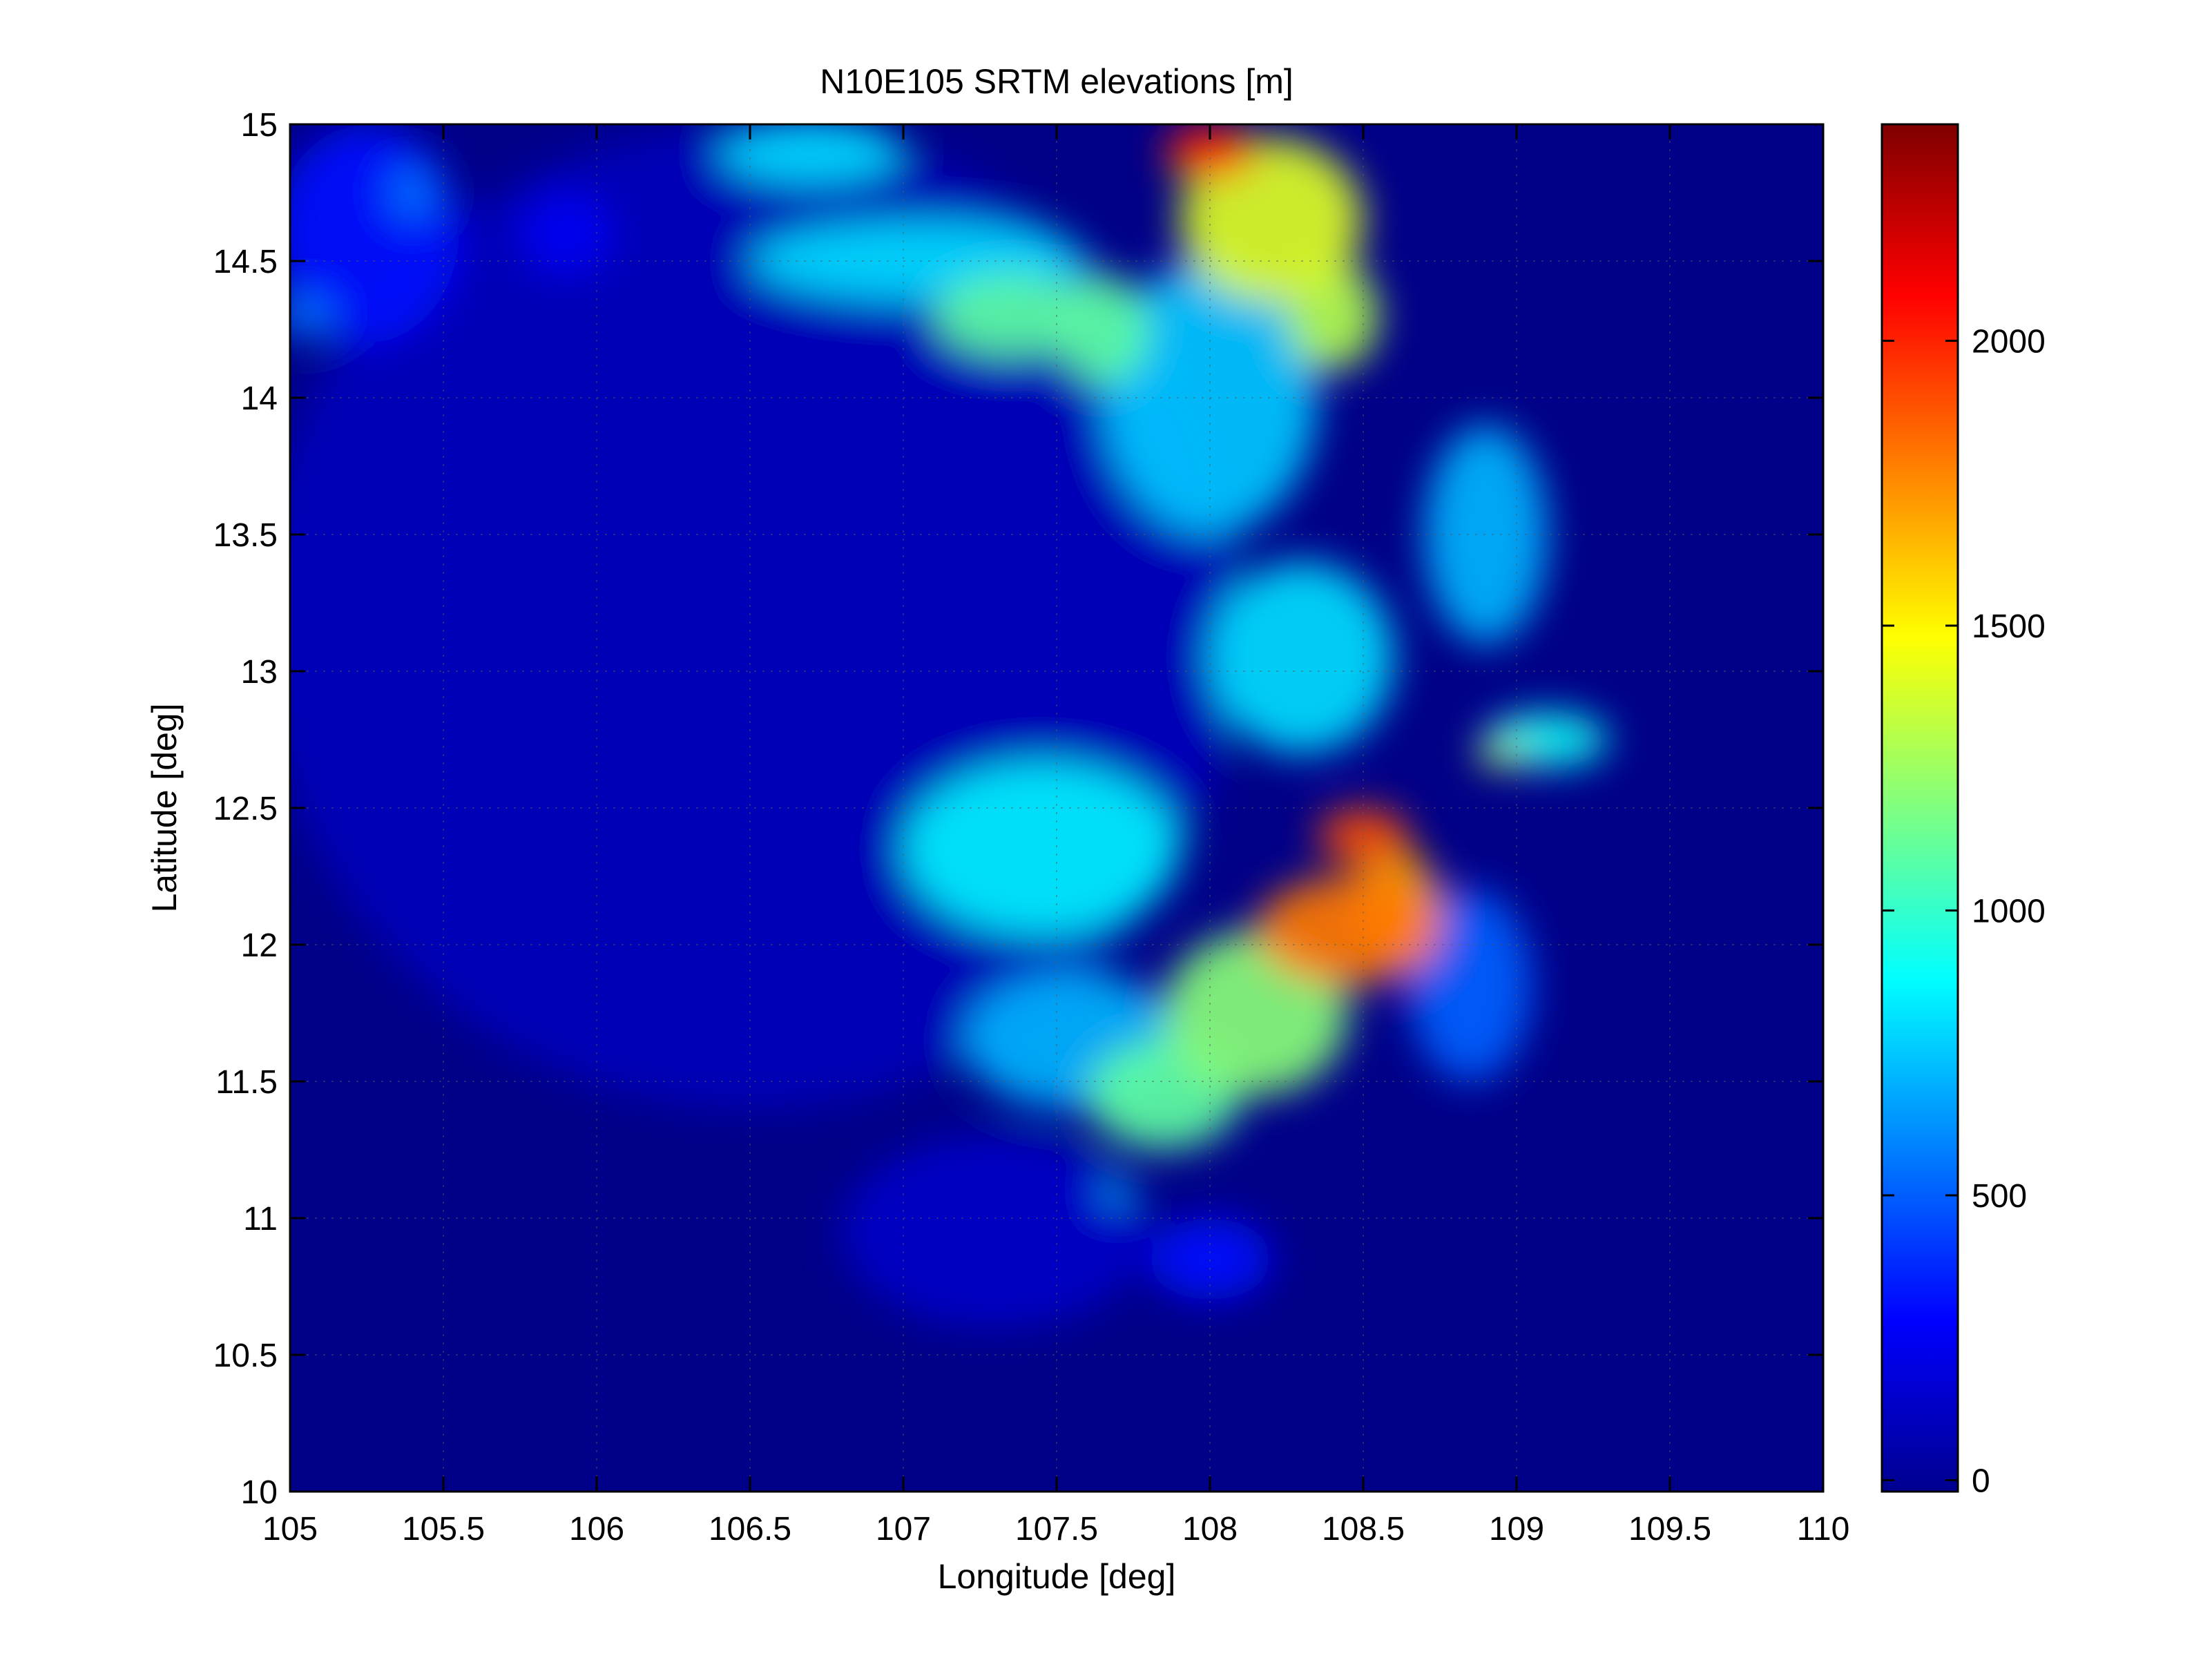 The width and height of the screenshot is (2212, 1658). What do you see at coordinates (259, 945) in the screenshot?
I see `y-tick-label: 12` at bounding box center [259, 945].